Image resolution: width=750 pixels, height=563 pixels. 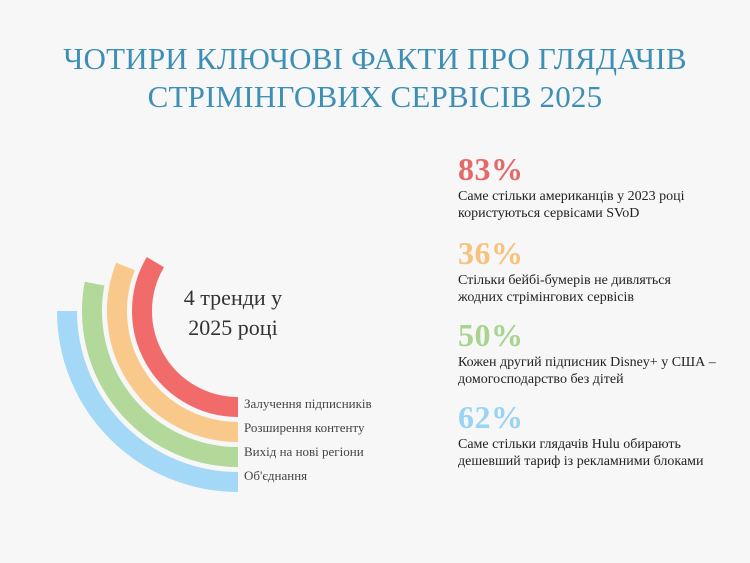 I want to click on arc-vykhid, so click(x=160, y=374).